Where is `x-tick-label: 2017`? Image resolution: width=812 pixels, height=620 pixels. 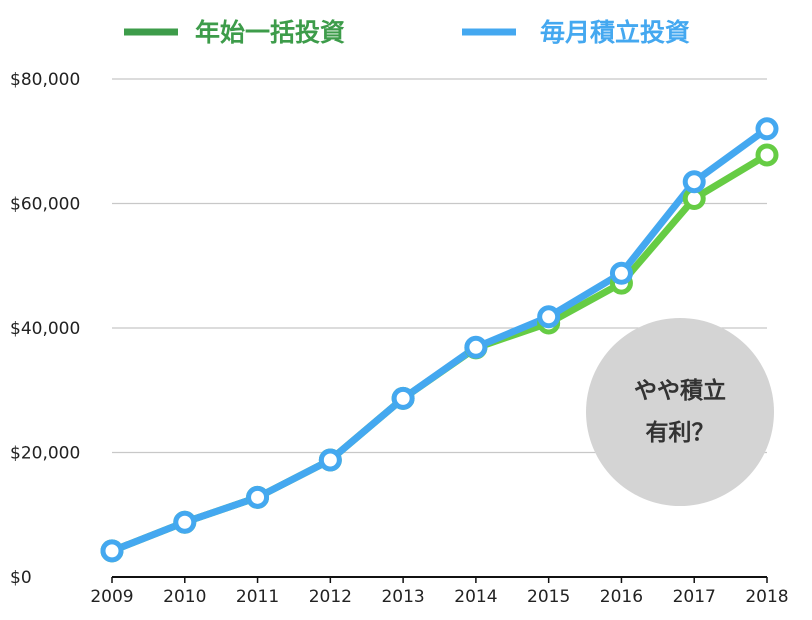 x-tick-label: 2017 is located at coordinates (694, 597).